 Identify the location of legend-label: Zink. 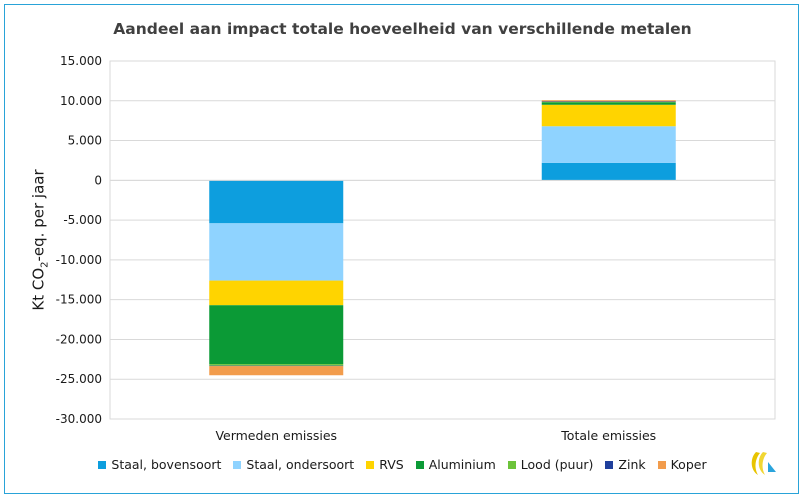
(632, 464).